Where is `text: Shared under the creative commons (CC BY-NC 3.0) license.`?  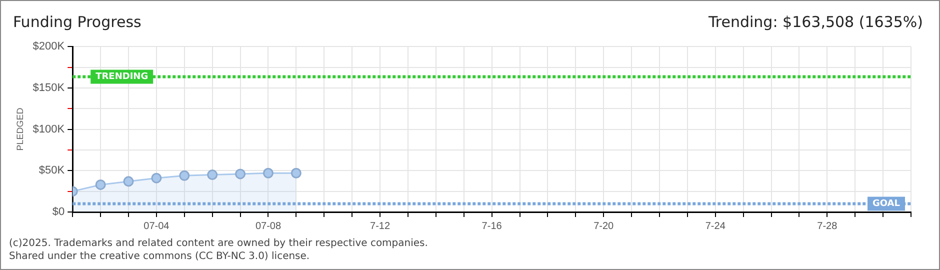 text: Shared under the creative commons (CC BY-NC 3.0) license. is located at coordinates (159, 256).